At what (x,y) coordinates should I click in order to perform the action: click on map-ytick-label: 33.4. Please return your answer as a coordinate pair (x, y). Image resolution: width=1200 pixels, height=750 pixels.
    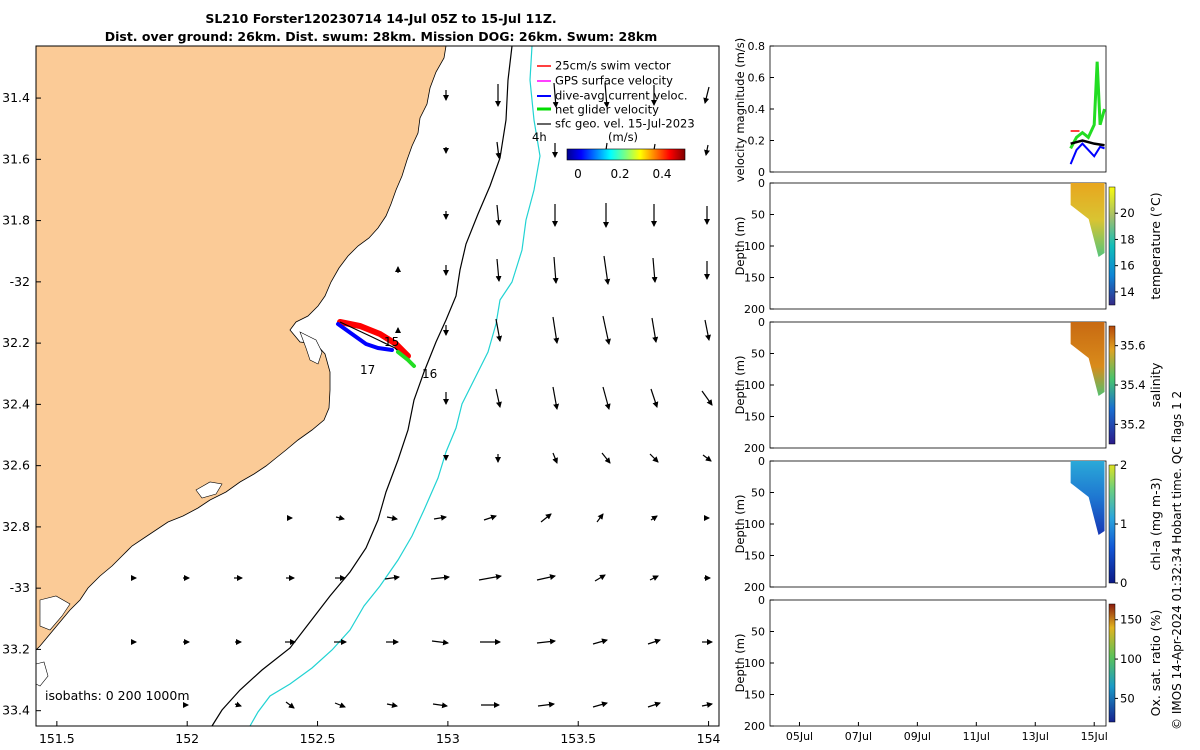
    Looking at the image, I should click on (16, 710).